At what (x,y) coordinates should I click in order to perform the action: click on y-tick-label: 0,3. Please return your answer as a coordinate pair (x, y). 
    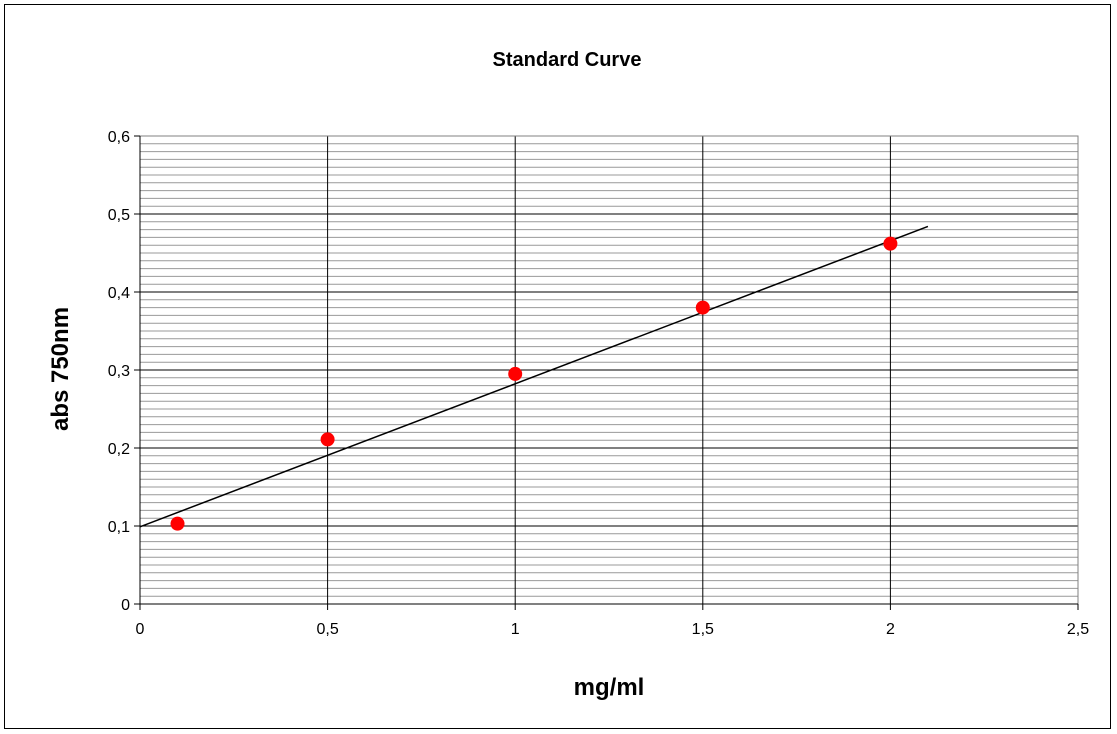
    Looking at the image, I should click on (119, 371).